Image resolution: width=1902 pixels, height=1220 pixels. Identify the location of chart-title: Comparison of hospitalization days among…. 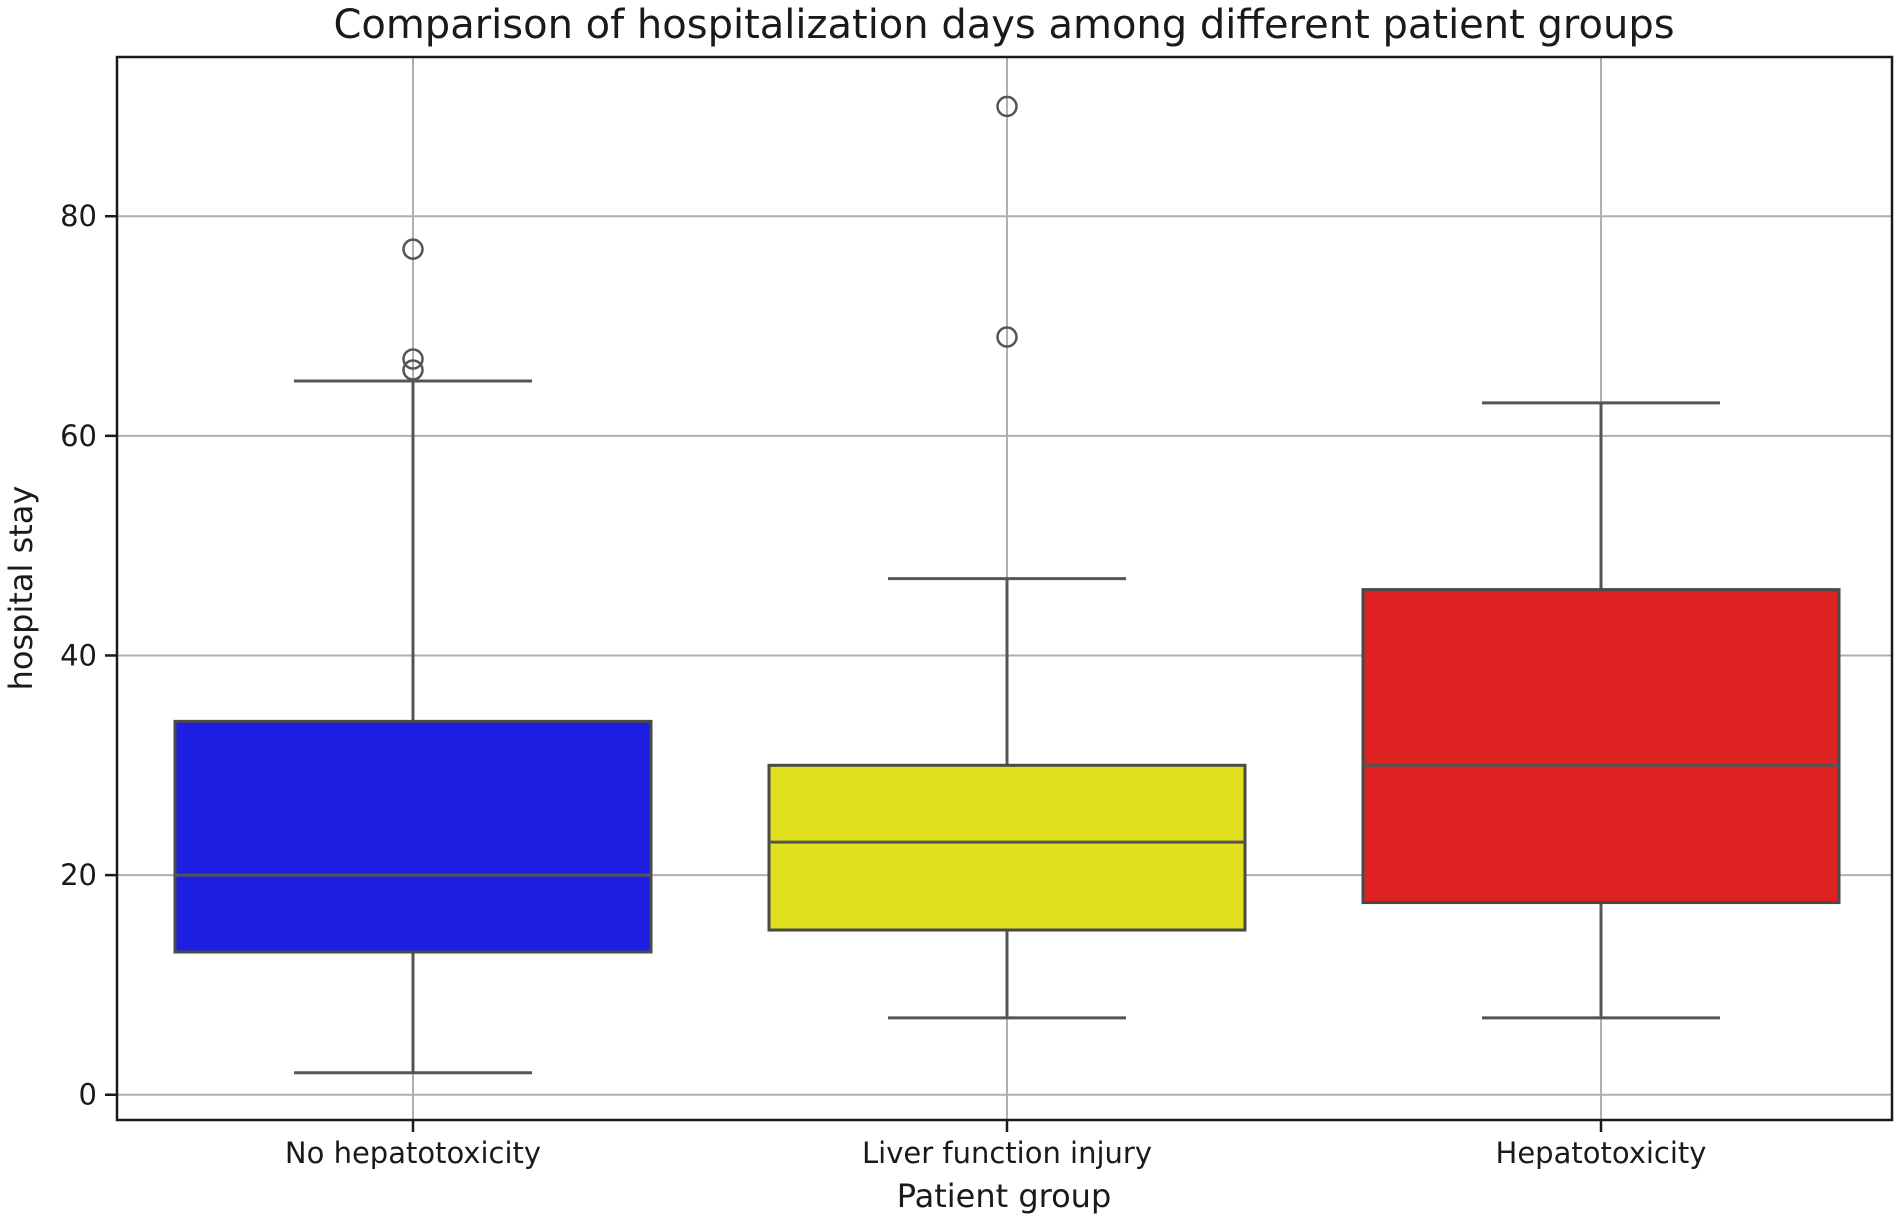
(1003, 25).